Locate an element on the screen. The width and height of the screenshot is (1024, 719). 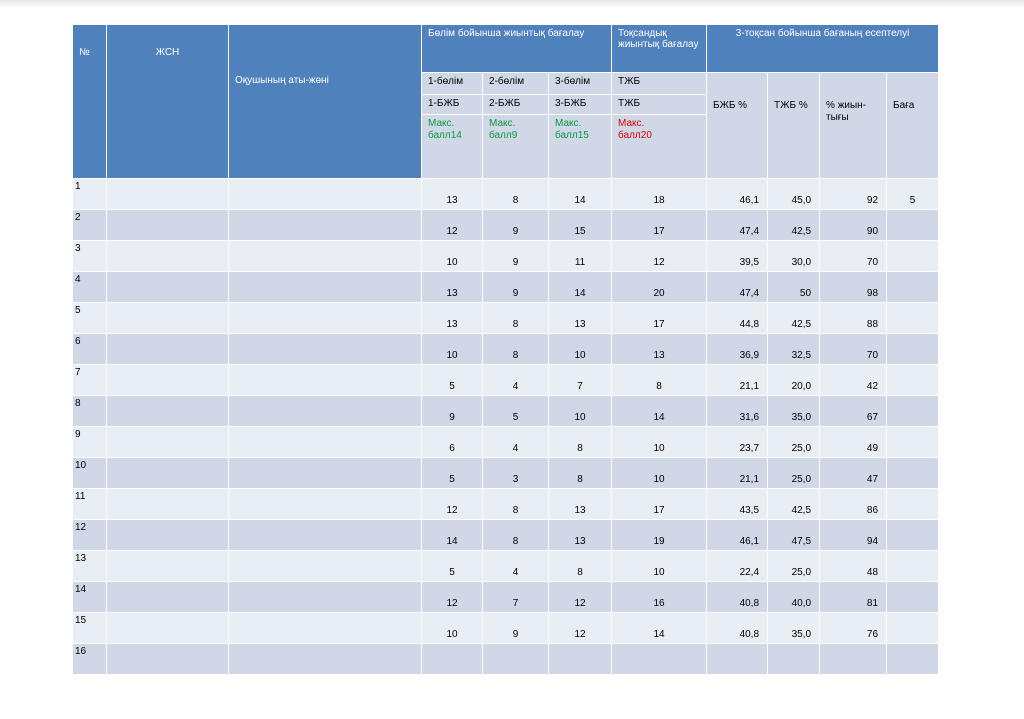
table-row: 7 5 4 7 8 21,1 20,0 42 is located at coordinates (505, 380).